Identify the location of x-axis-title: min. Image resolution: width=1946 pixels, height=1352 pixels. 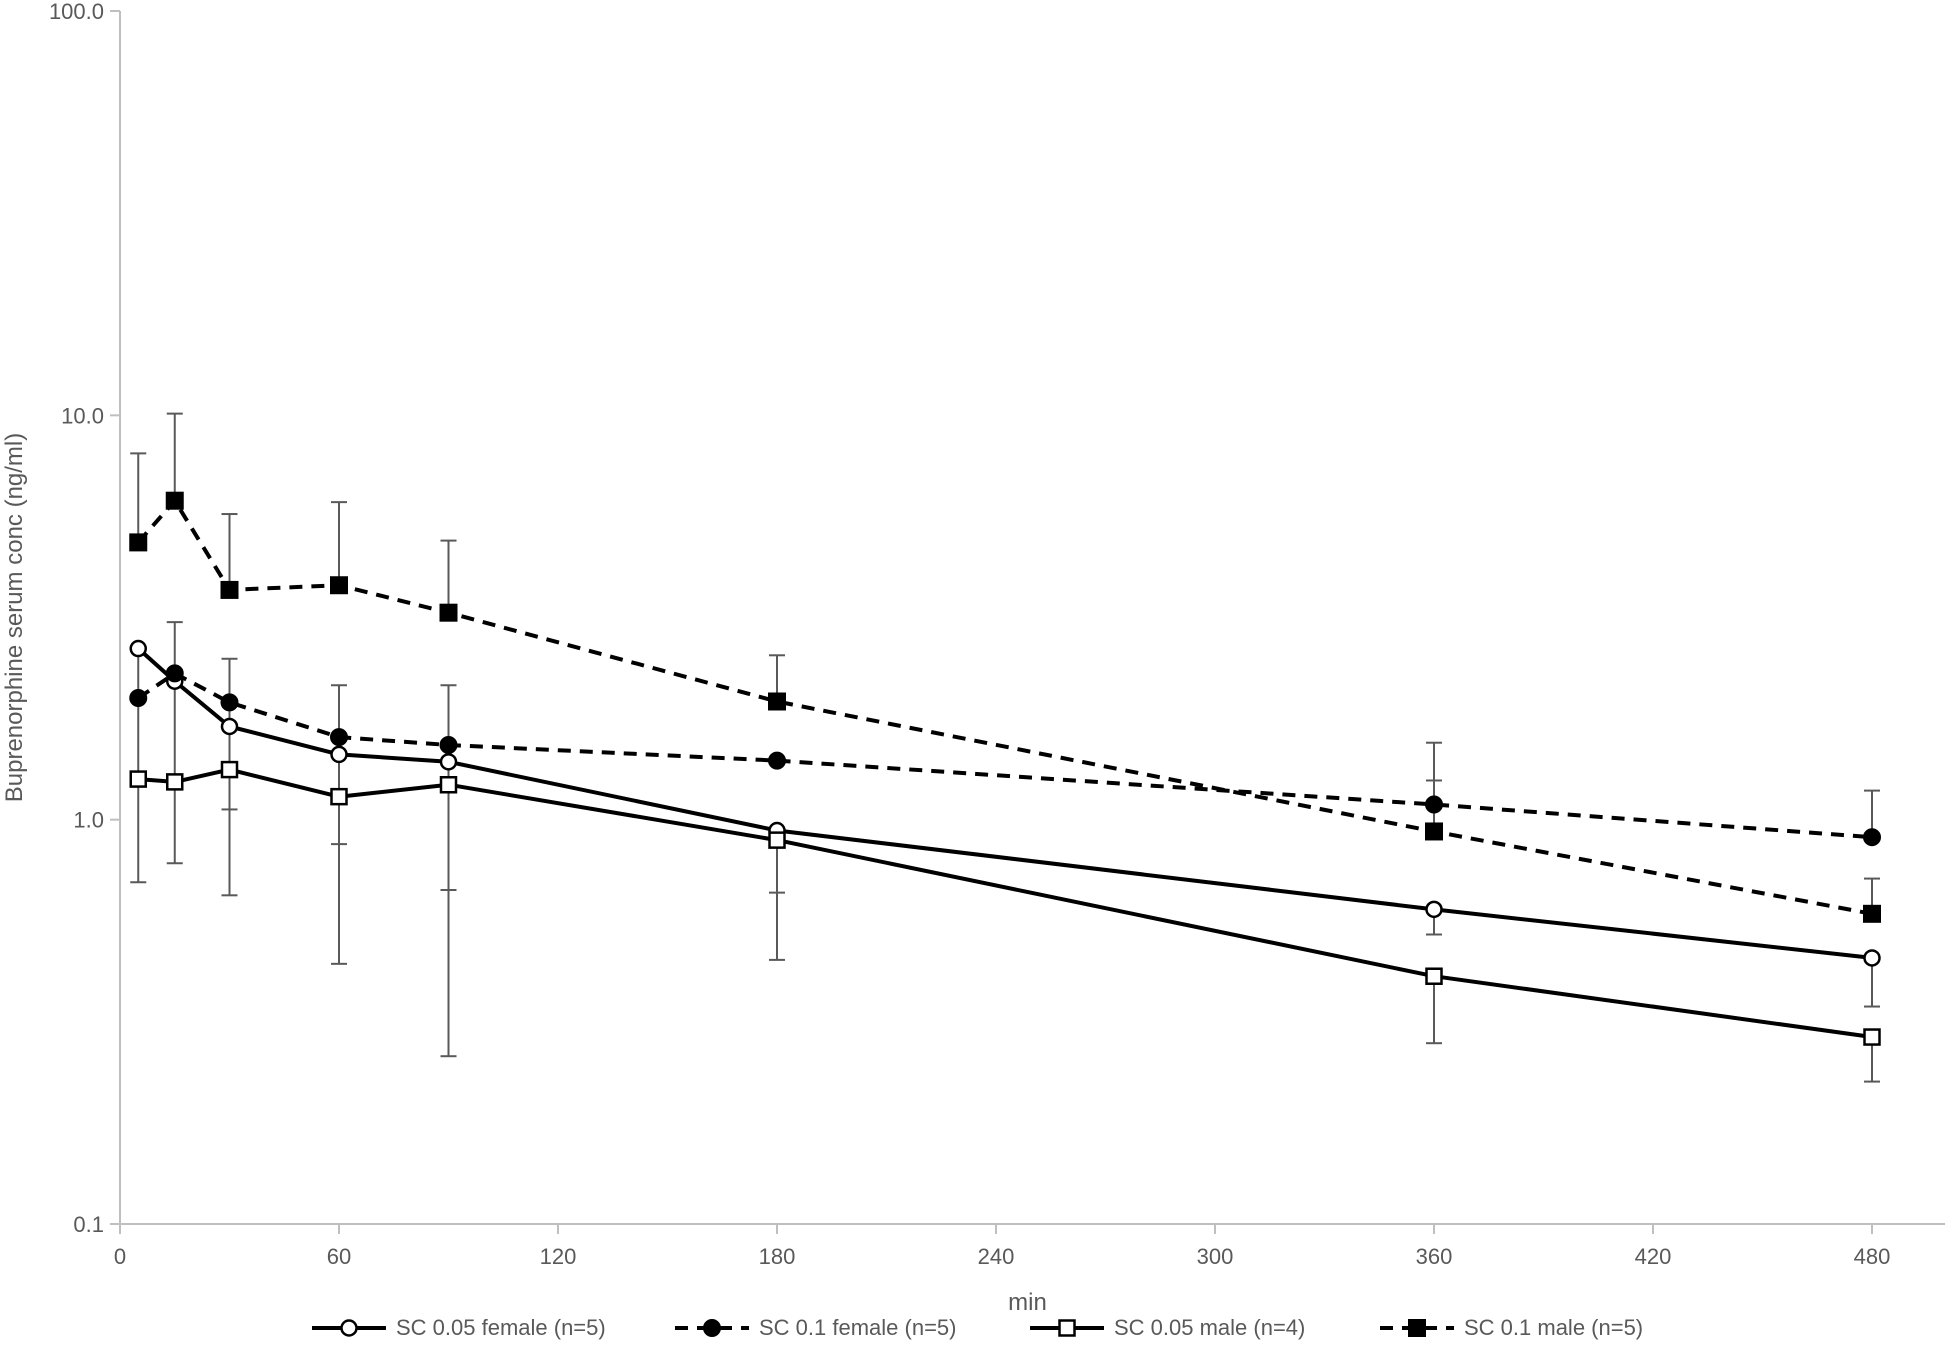
(1027, 1302).